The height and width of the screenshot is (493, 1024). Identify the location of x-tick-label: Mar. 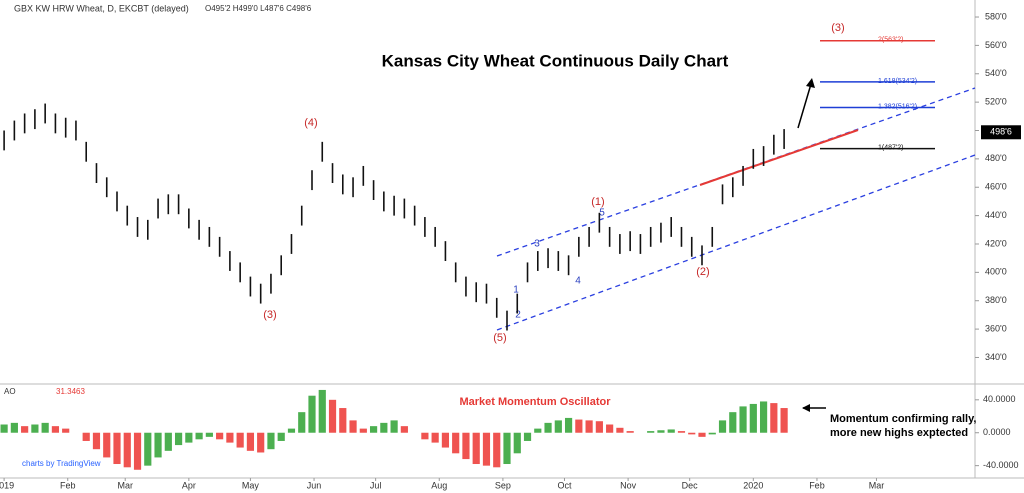
(125, 485).